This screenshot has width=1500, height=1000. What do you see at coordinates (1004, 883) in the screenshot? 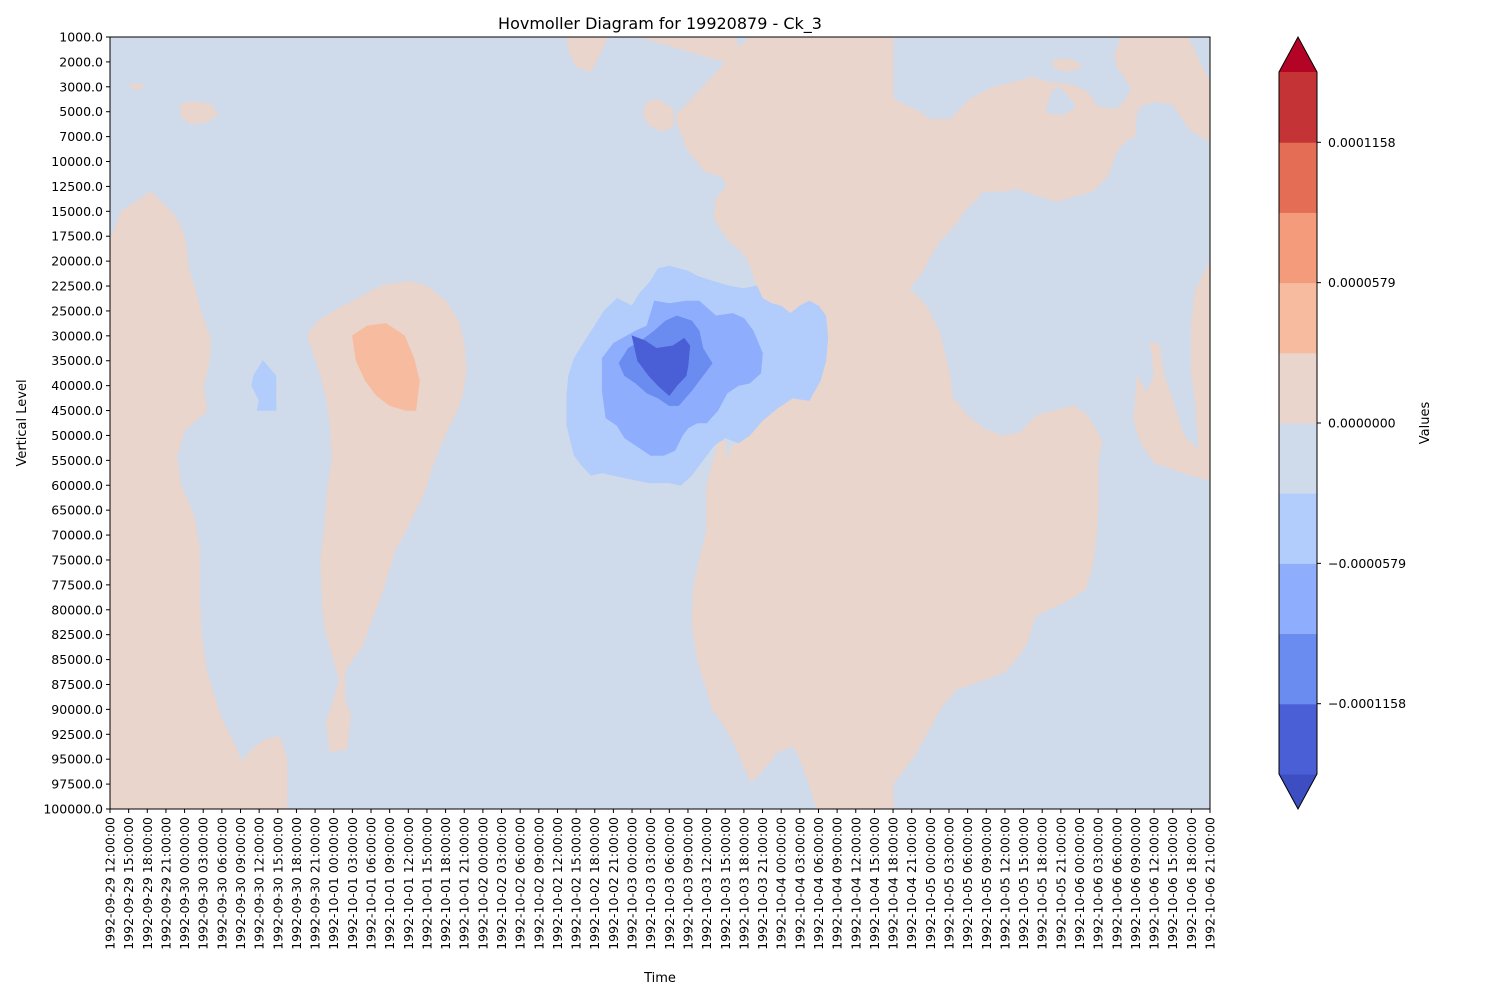
I see `x-tick-label: 1992-10-05 12:00:00` at bounding box center [1004, 883].